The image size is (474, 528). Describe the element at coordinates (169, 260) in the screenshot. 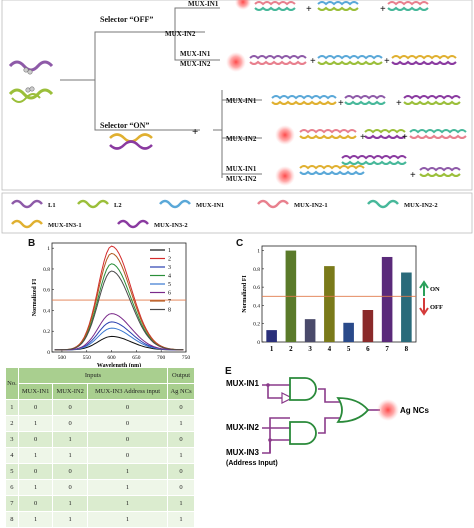

I see `legend-entry: 2` at that location.